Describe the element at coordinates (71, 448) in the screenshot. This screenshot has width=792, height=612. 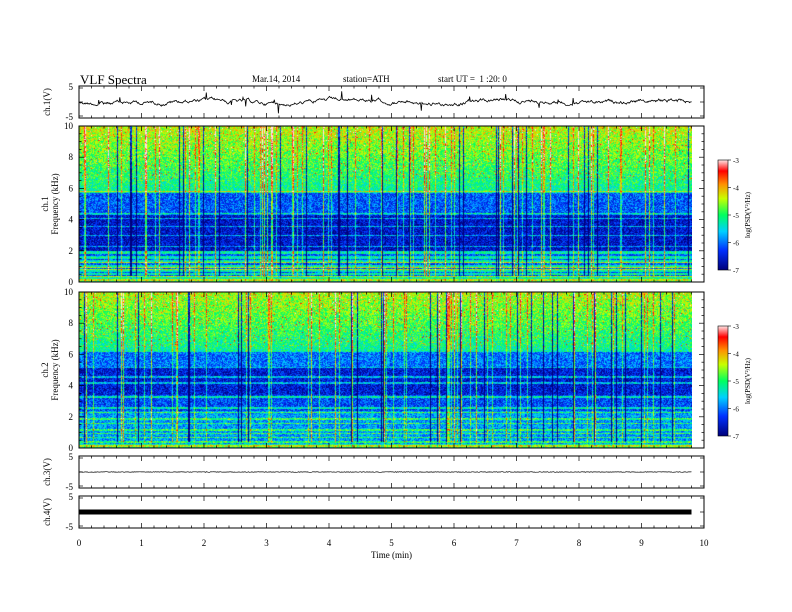
I see `y-tick-label-2-0: 0` at that location.